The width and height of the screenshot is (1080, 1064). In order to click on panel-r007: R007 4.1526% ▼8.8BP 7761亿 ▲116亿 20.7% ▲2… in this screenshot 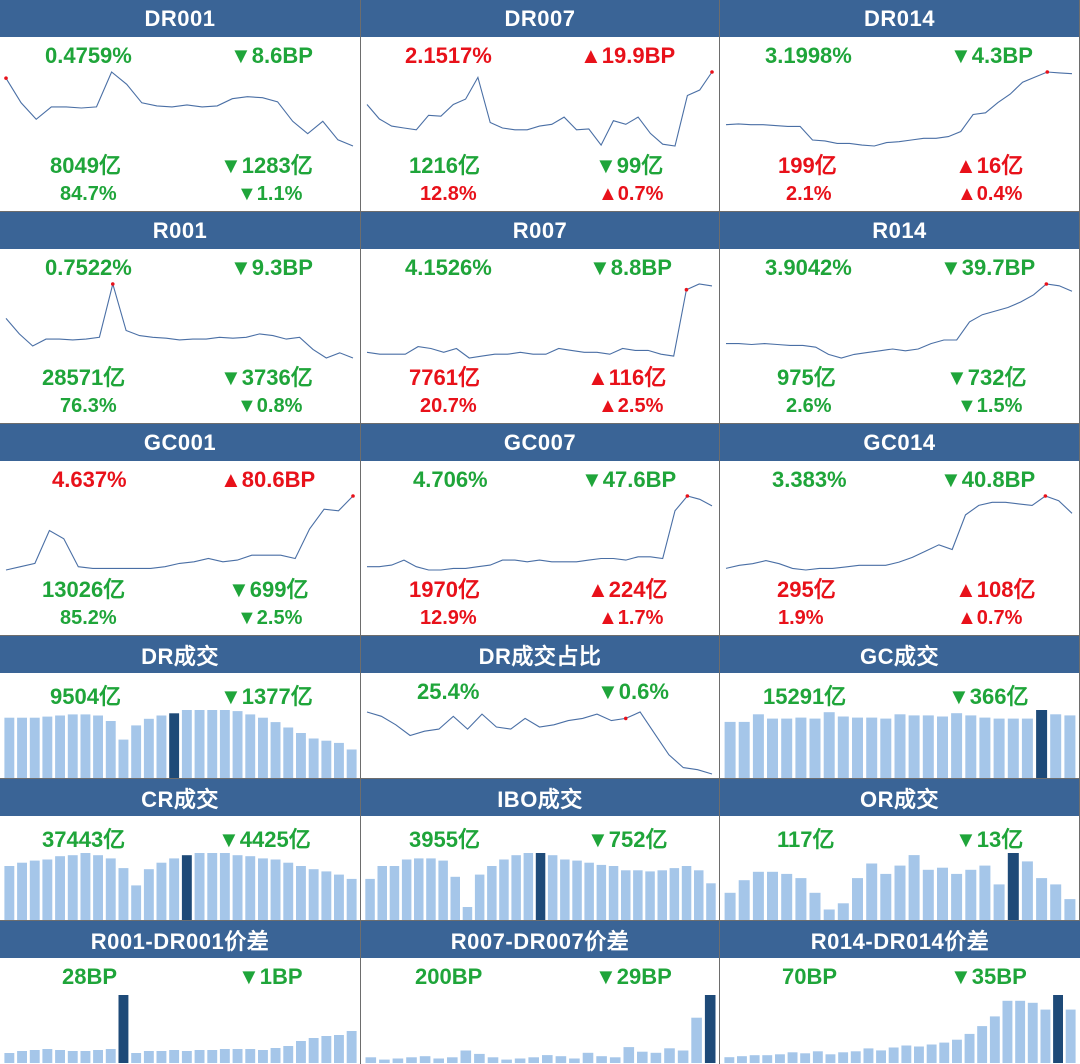, I will do `click(540, 318)`.